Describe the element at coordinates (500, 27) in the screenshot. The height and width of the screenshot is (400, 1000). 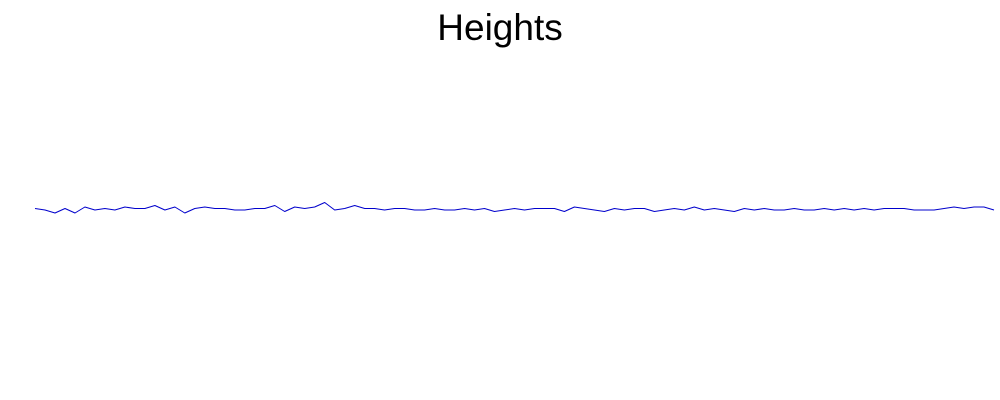
I see `chart-title: Heights` at that location.